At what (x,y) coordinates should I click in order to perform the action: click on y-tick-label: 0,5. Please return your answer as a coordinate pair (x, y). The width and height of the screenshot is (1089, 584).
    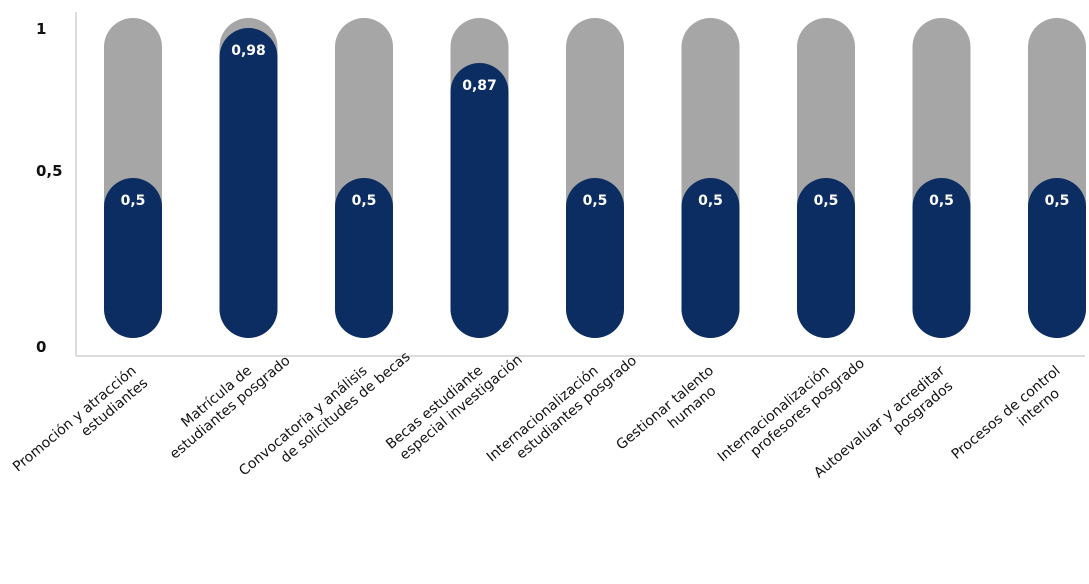
    Looking at the image, I should click on (49, 171).